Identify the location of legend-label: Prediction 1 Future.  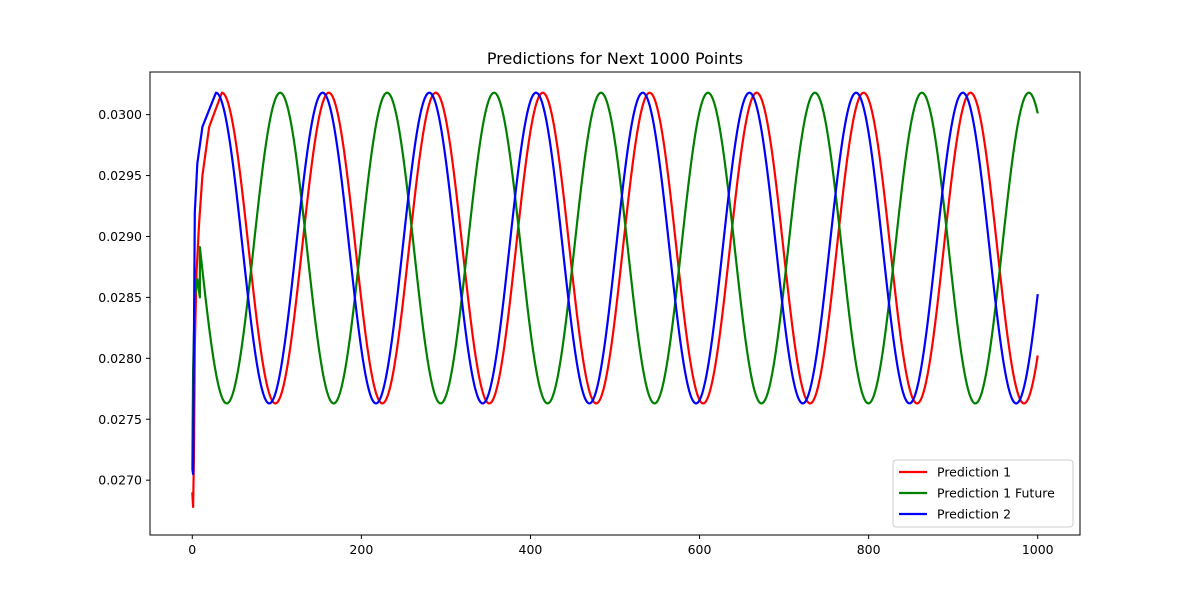
(996, 493).